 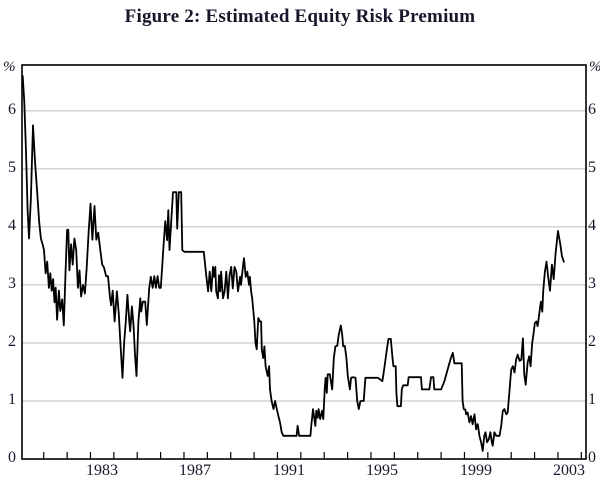 I want to click on y-axis-label-right-6: 6, so click(x=592, y=109).